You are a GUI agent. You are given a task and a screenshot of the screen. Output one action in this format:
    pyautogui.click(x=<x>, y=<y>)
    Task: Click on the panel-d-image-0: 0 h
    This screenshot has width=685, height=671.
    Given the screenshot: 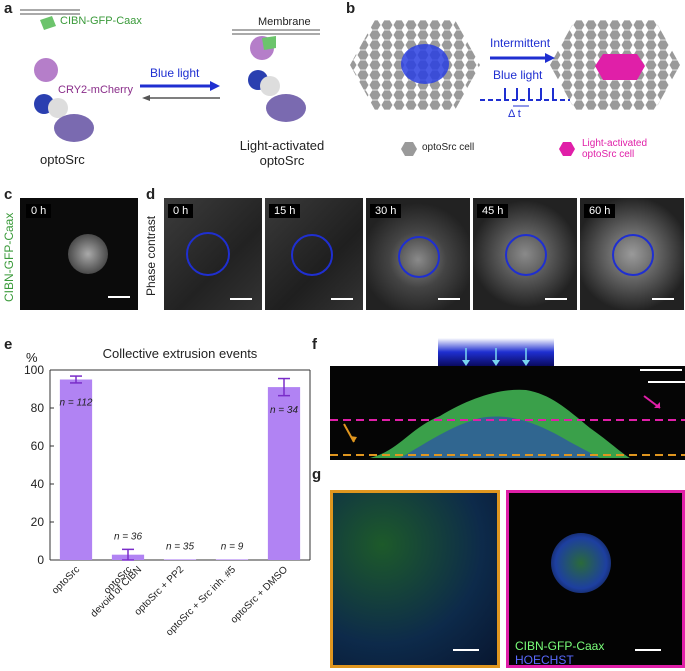 What is the action you would take?
    pyautogui.click(x=213, y=254)
    